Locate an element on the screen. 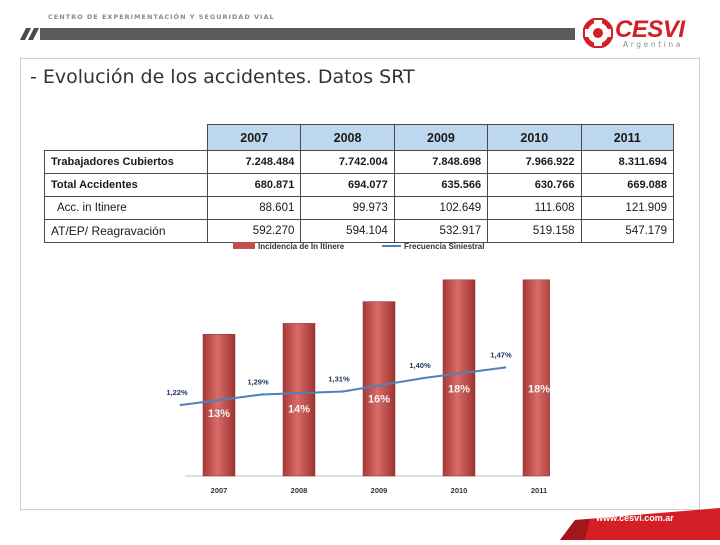 This screenshot has width=720, height=545. table-cell: 121.909 is located at coordinates (627, 208).